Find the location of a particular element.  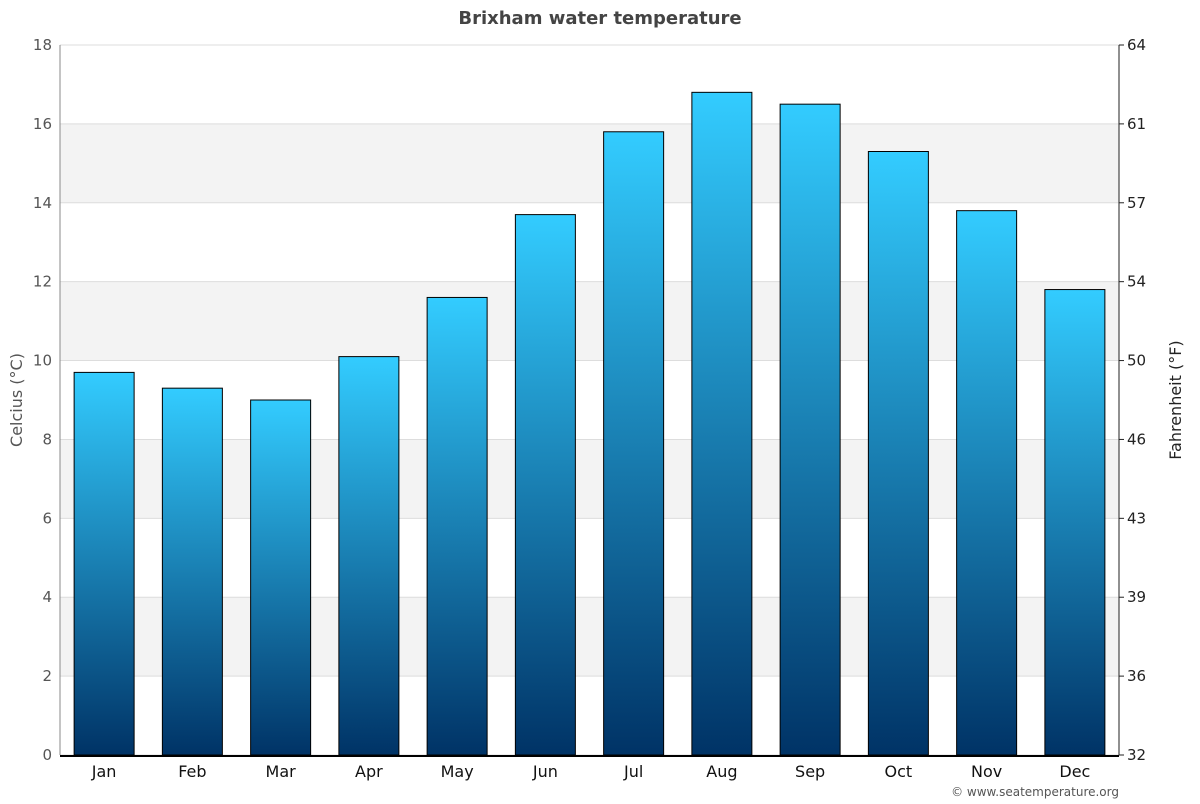

y-axis-right-label: Fahrenheit (°F) is located at coordinates (1175, 399).